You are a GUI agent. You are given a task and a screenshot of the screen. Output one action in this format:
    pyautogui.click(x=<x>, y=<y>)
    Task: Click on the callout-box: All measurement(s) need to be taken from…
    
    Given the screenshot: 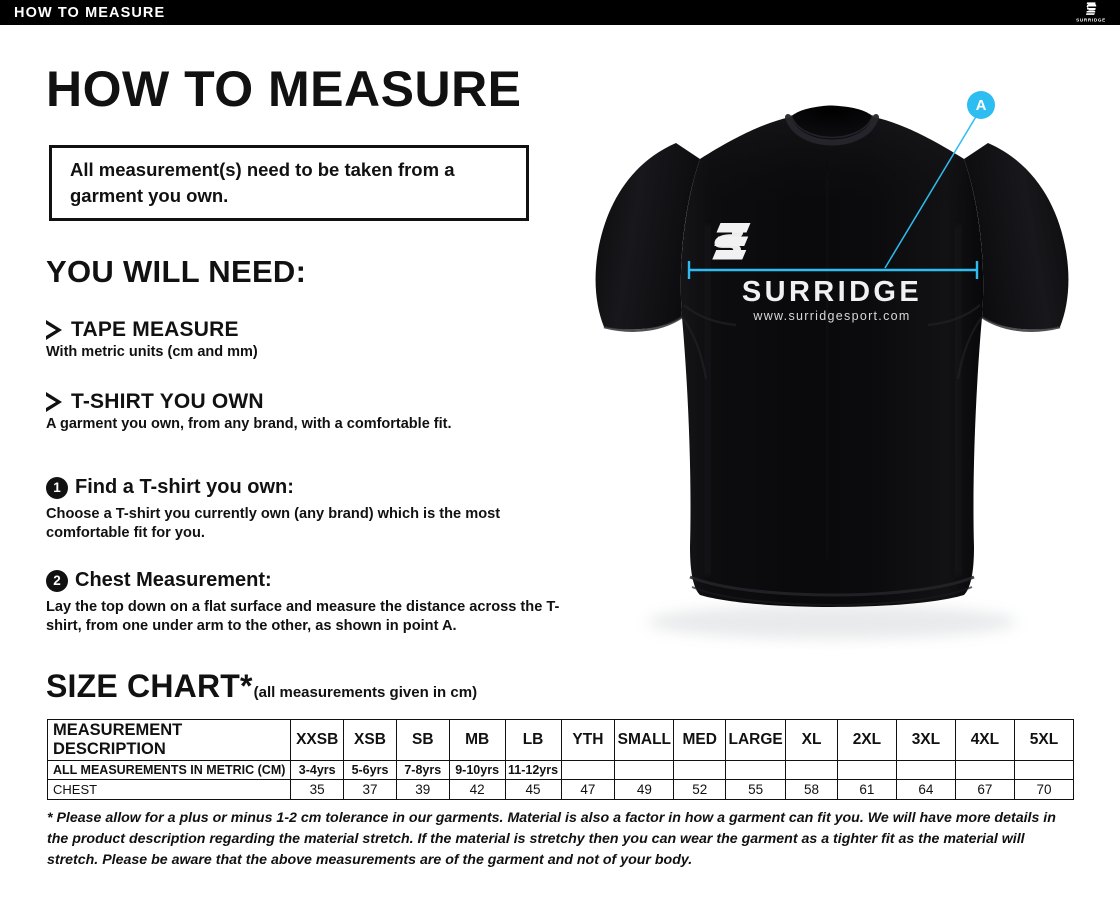 What is the action you would take?
    pyautogui.click(x=289, y=183)
    